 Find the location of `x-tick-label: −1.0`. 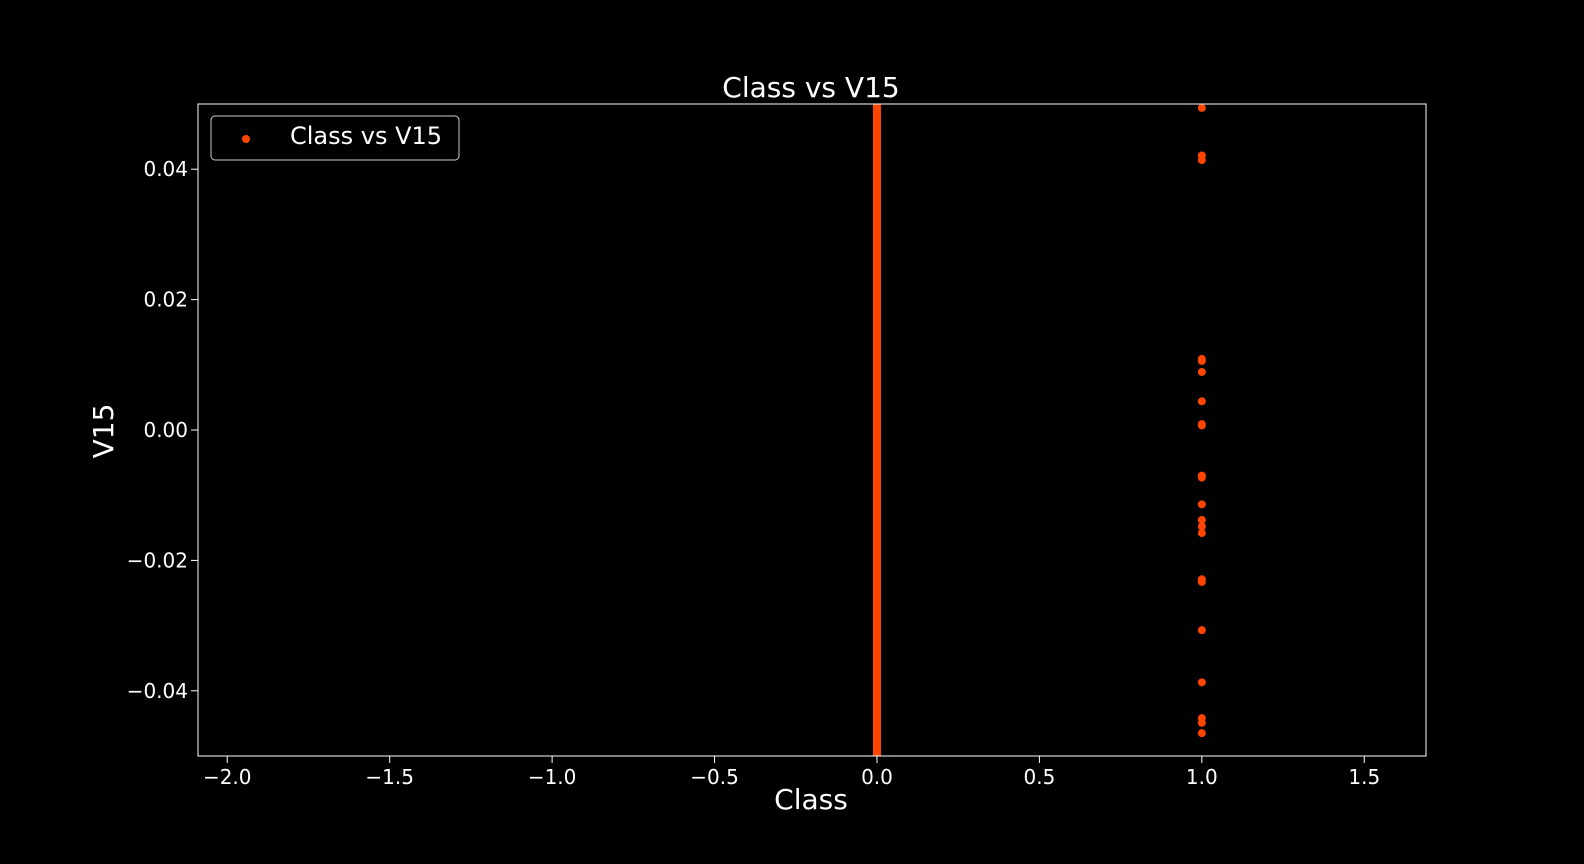

x-tick-label: −1.0 is located at coordinates (552, 777).